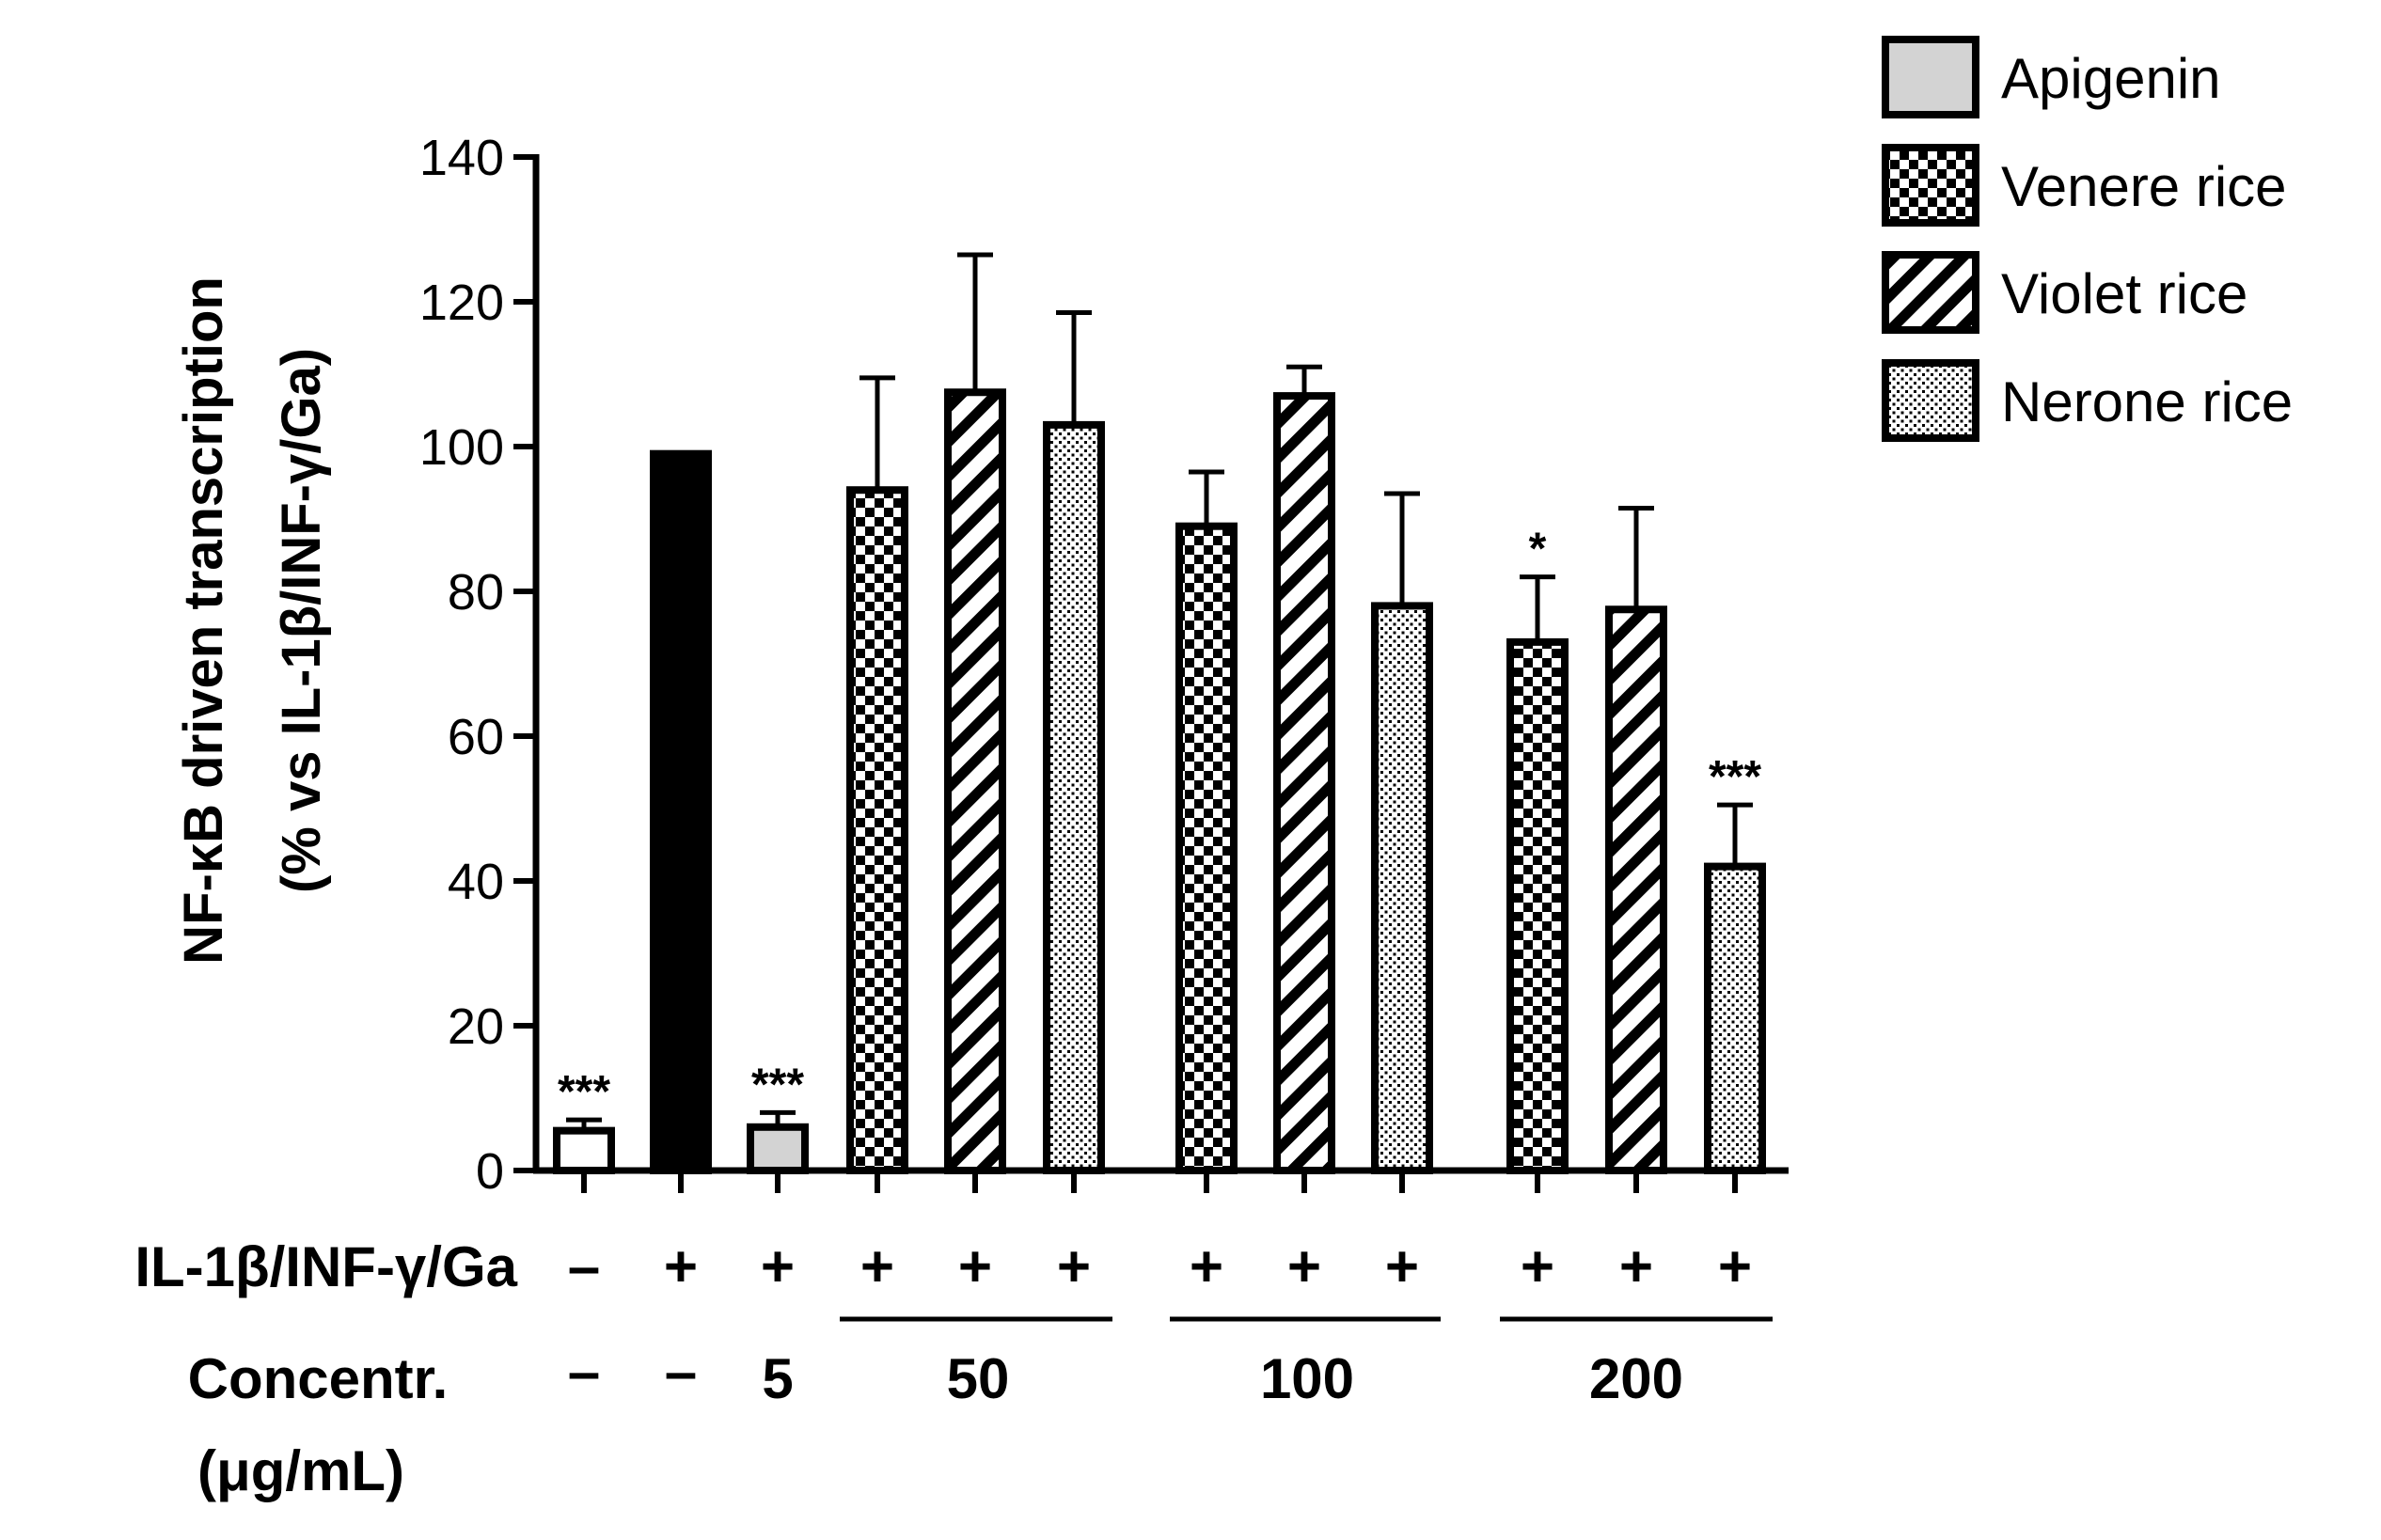 This screenshot has height=1540, width=2381. What do you see at coordinates (2147, 401) in the screenshot?
I see `legend-label: Nerone rice` at bounding box center [2147, 401].